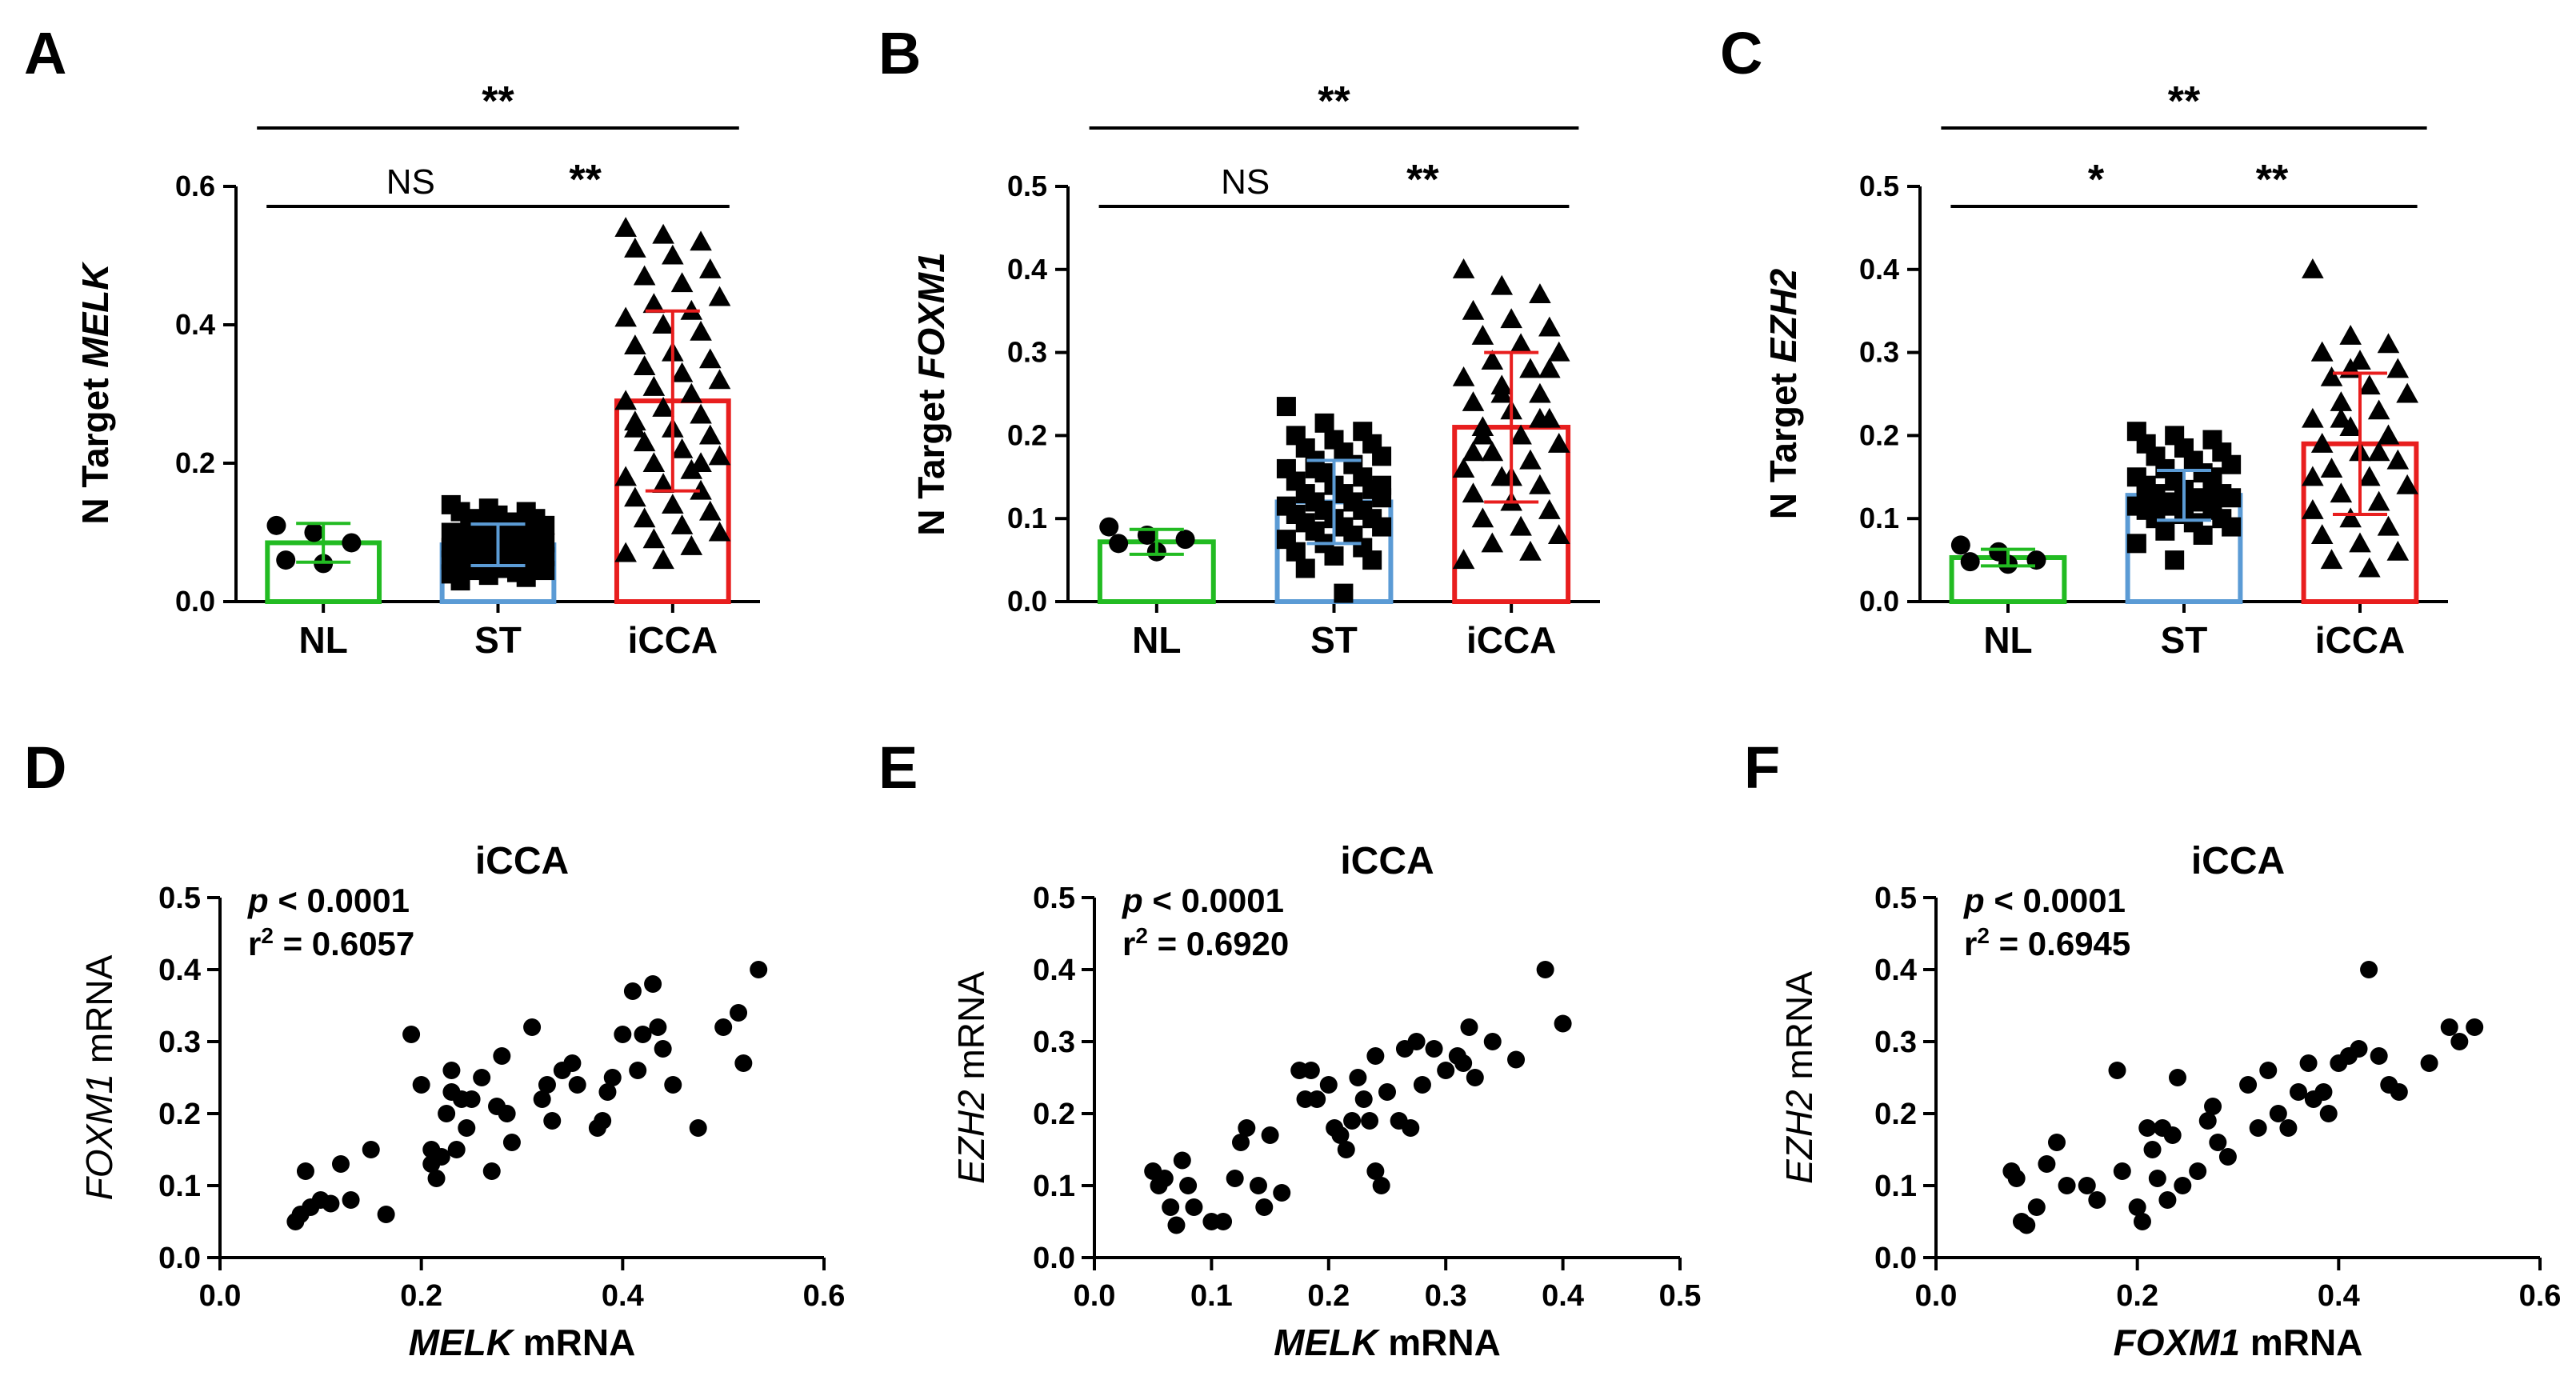  Describe the element at coordinates (2540, 1296) in the screenshot. I see `x-tick-label: 0.6` at that location.